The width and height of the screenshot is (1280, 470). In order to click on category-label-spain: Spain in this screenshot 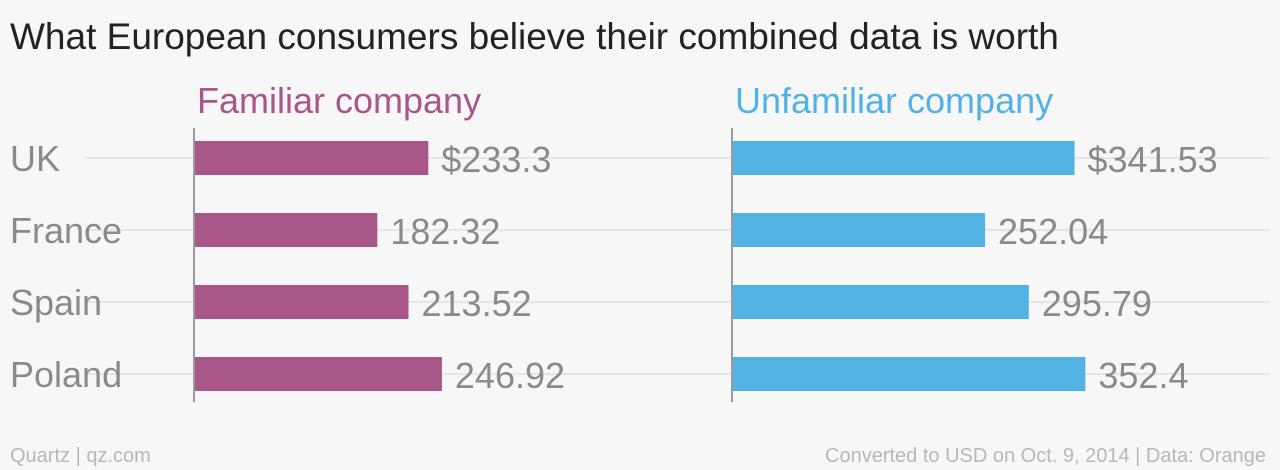, I will do `click(56, 302)`.